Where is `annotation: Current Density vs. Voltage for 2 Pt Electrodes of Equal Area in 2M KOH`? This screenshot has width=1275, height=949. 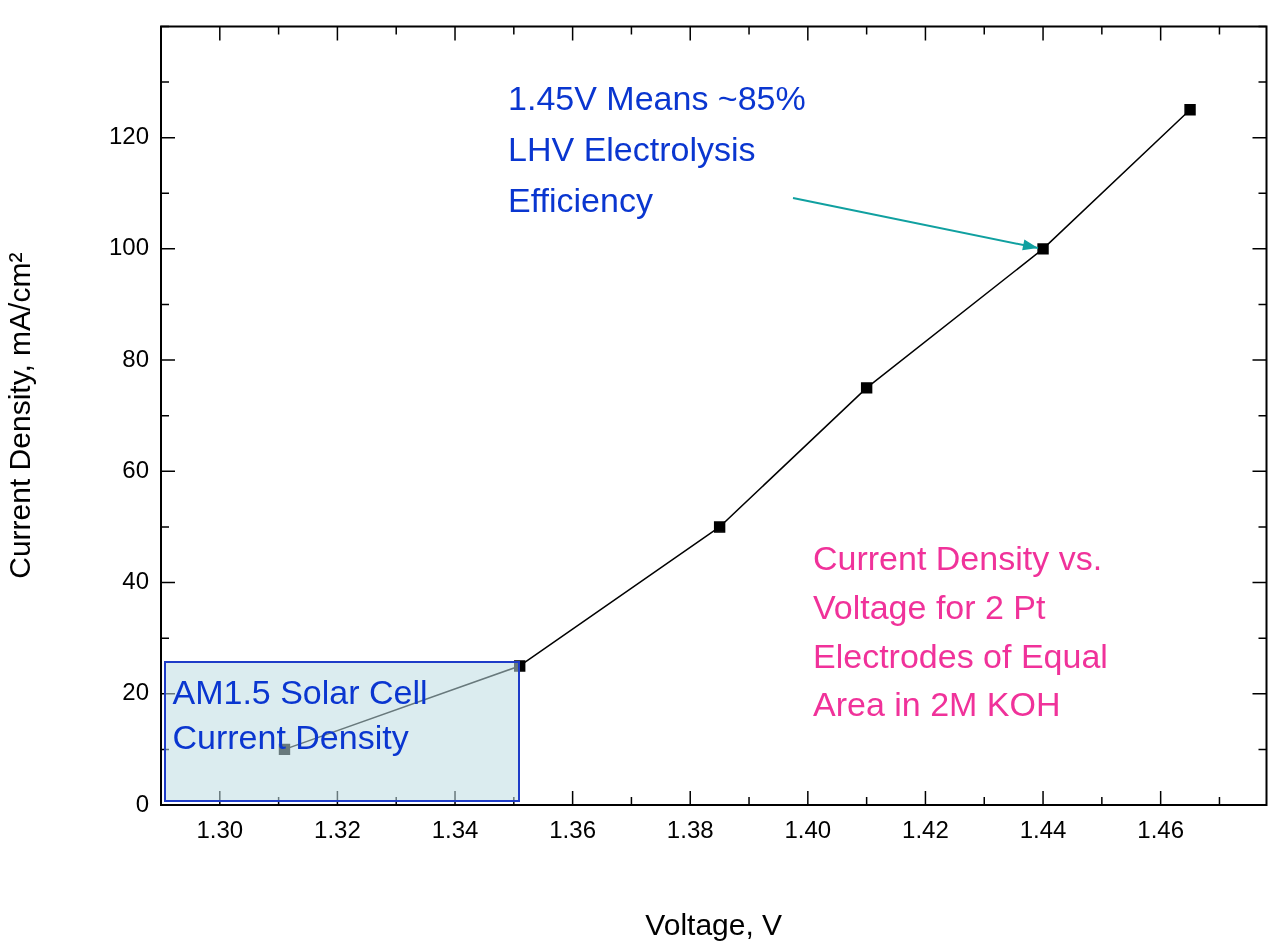
annotation: Current Density vs. Voltage for 2 Pt Electrodes of Equal Area in 2M KOH is located at coordinates (961, 632).